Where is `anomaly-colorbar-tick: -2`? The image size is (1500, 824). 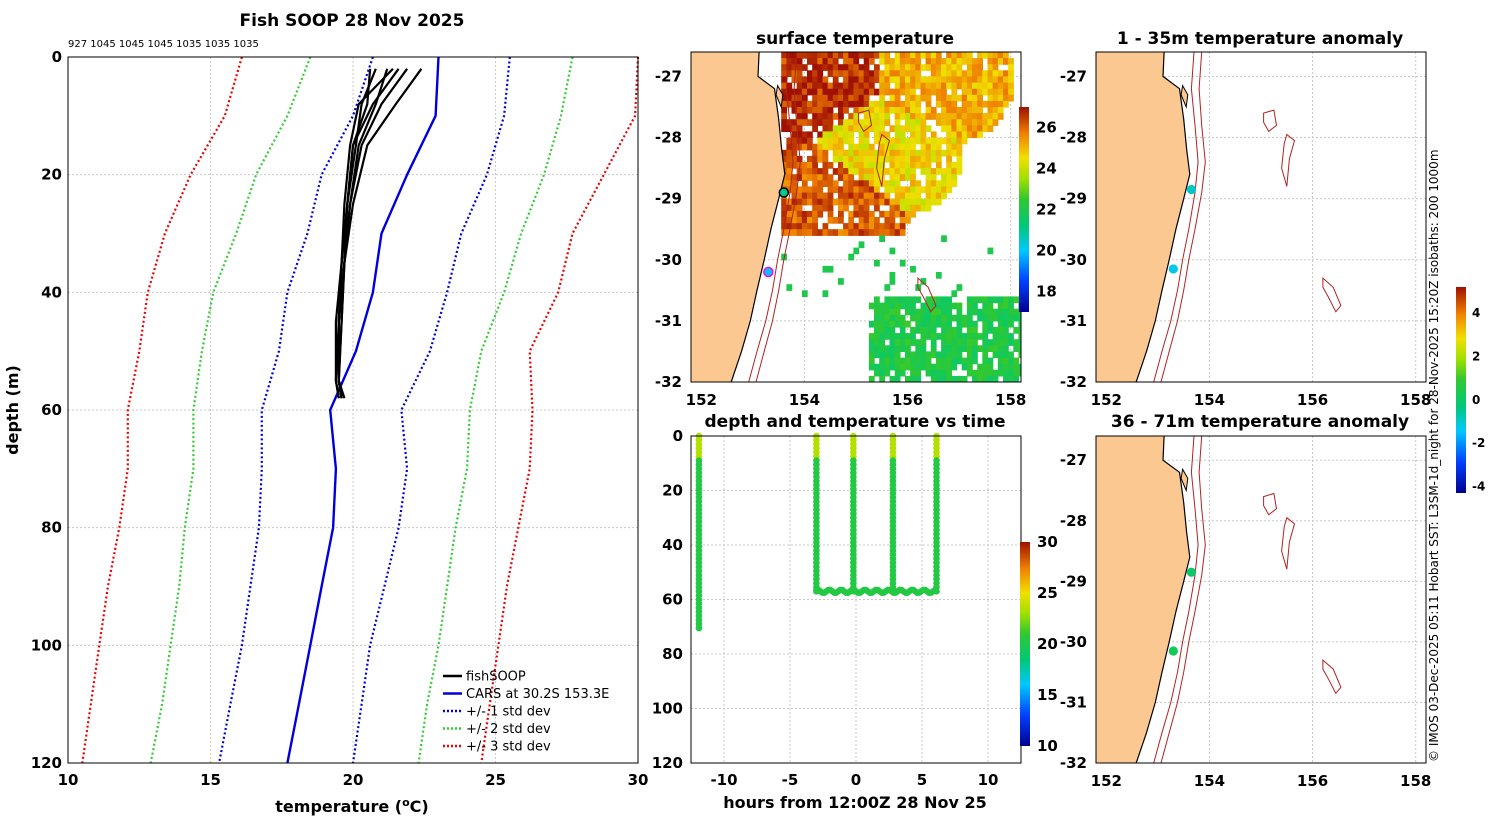 anomaly-colorbar-tick: -2 is located at coordinates (1478, 443).